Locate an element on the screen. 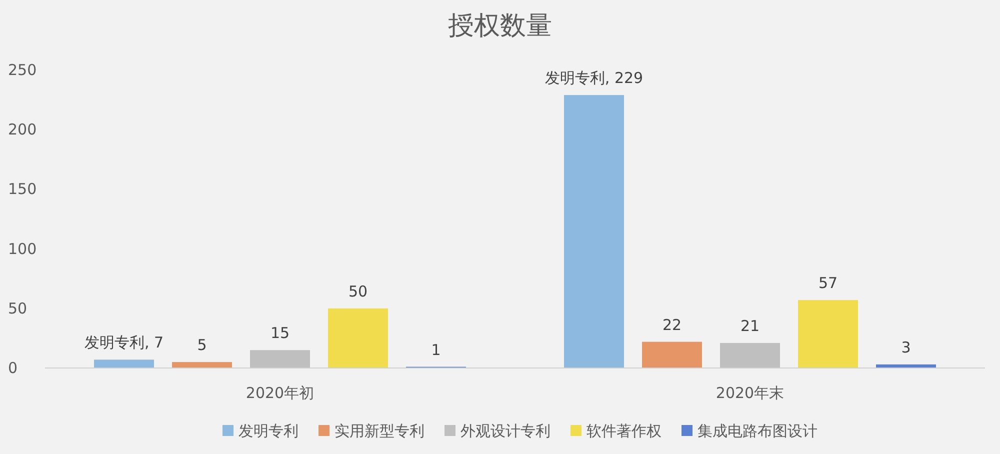  data-label: 57 is located at coordinates (828, 283).